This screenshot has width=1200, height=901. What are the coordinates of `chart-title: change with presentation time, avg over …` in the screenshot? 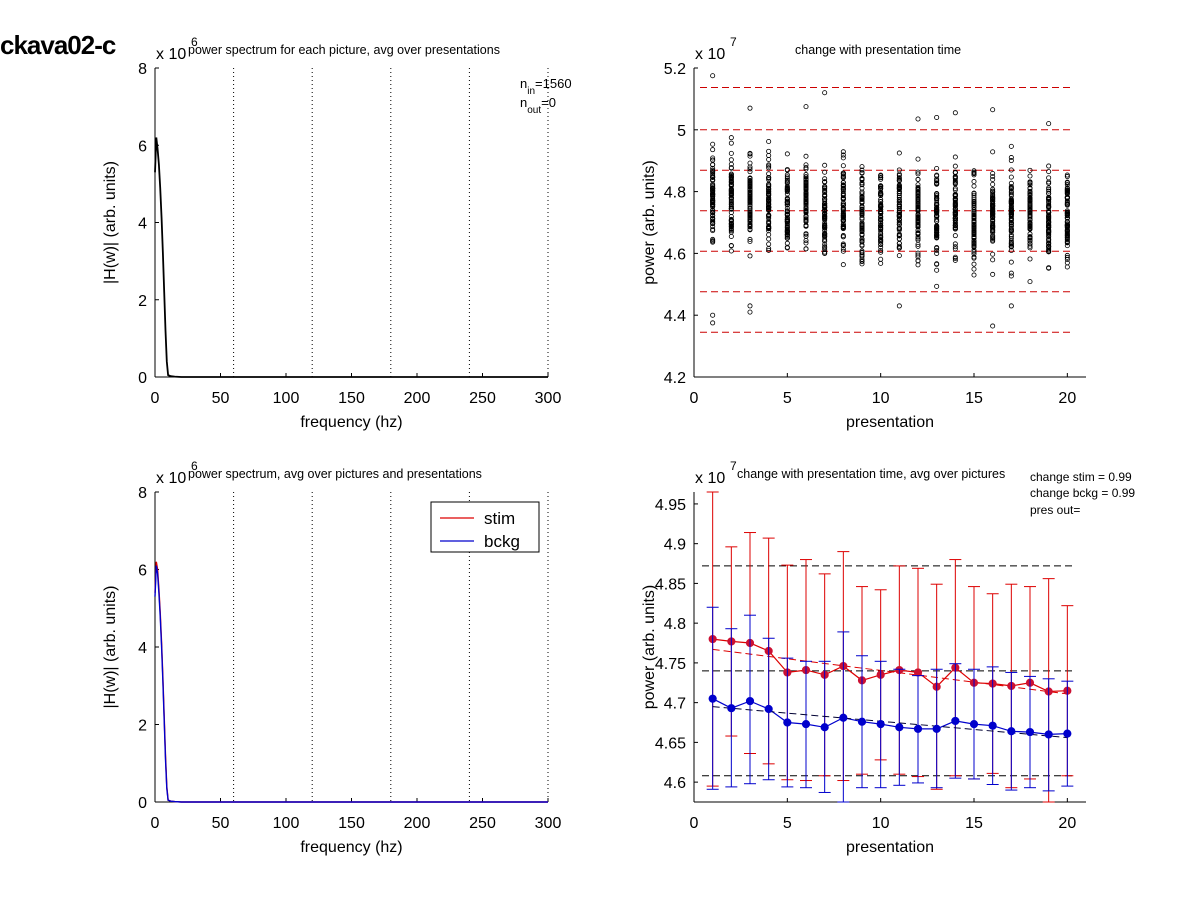 It's located at (871, 474).